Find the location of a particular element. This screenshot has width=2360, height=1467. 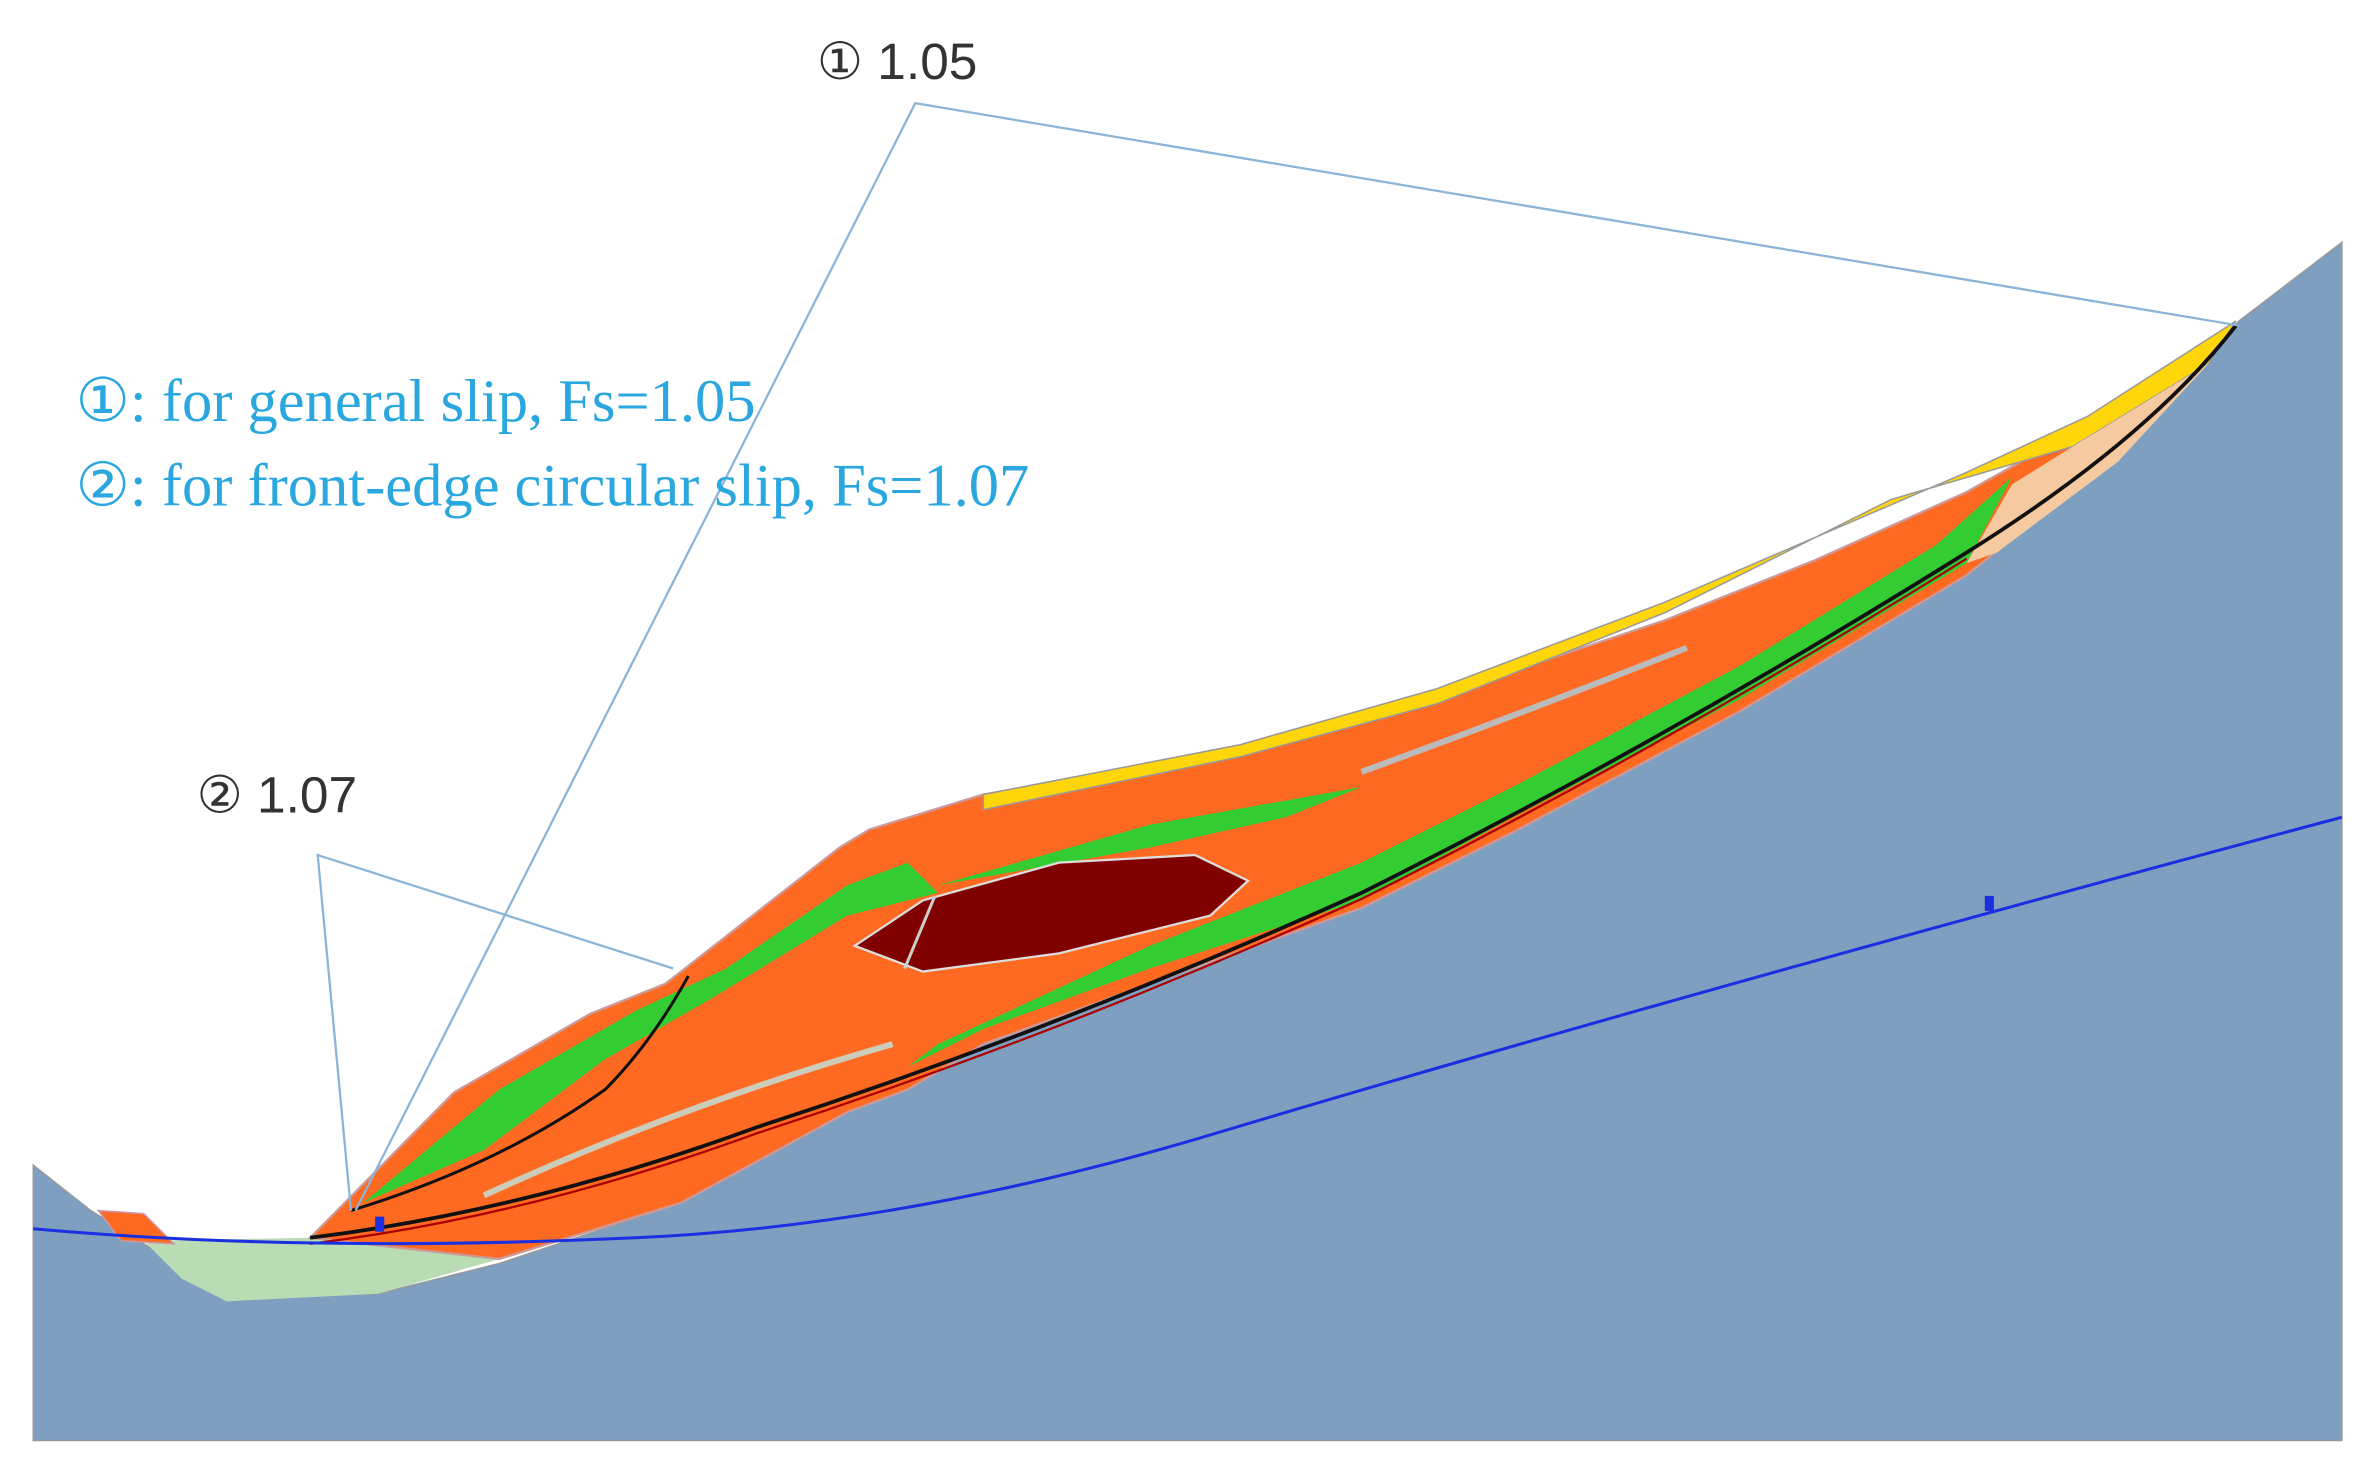

callout-line is located at coordinates (495, 1032).